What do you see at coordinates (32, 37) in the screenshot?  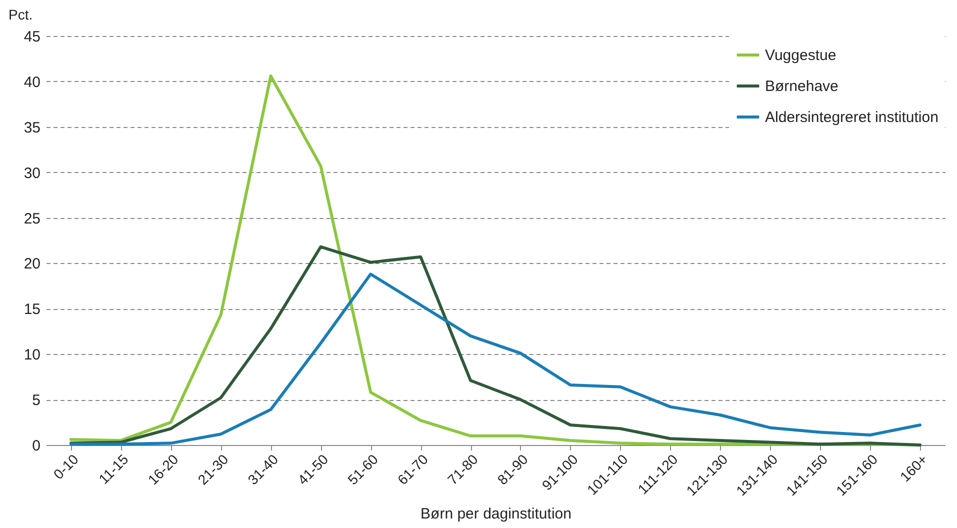 I see `y-tick-label: 45` at bounding box center [32, 37].